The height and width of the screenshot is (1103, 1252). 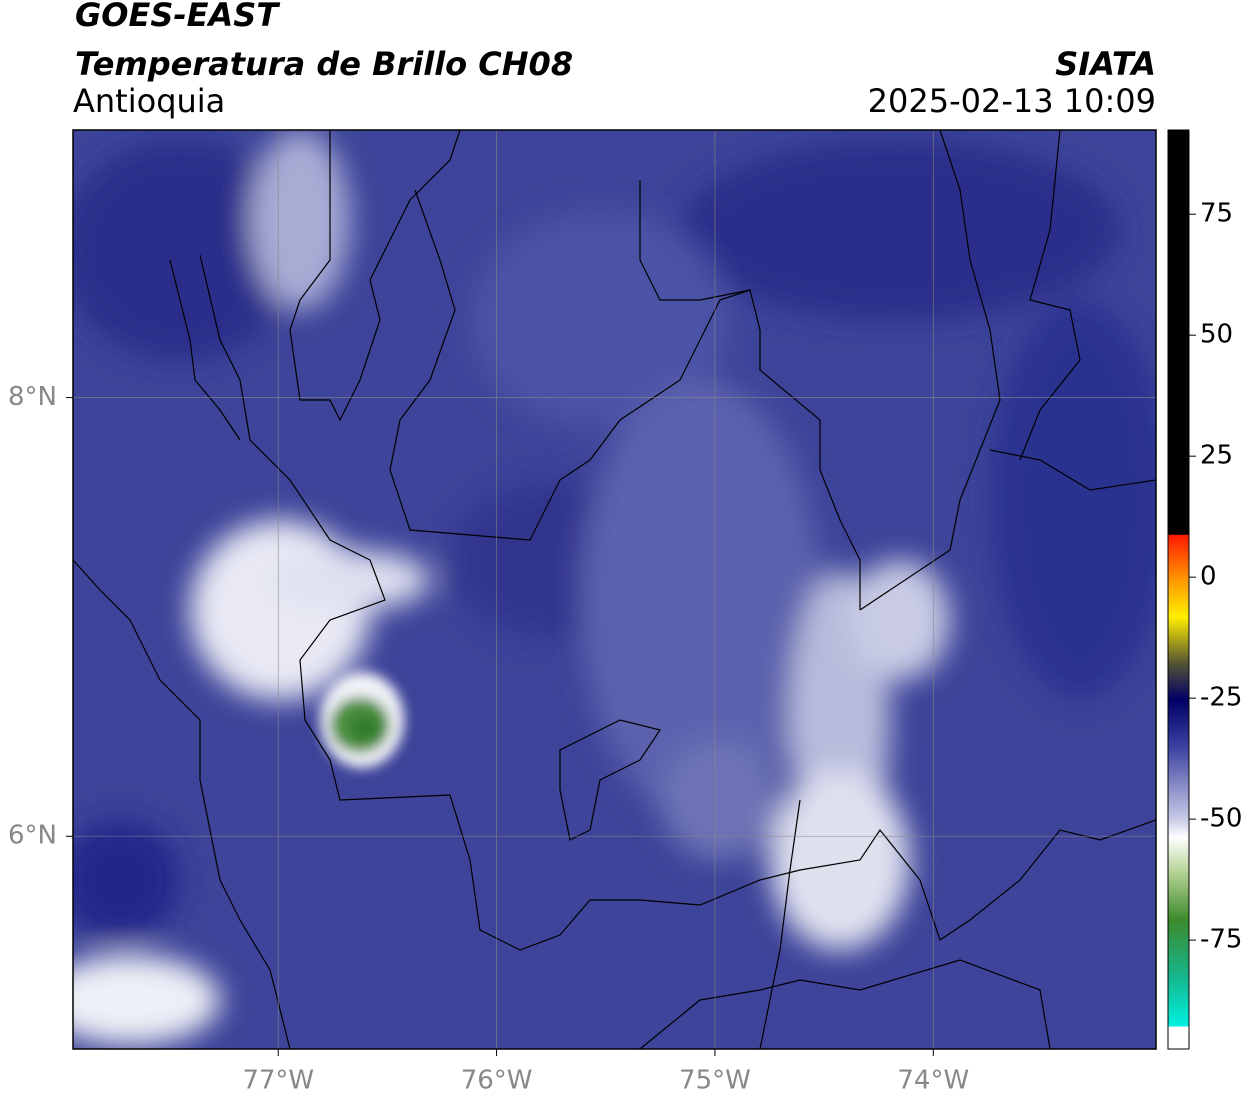 I want to click on colorbar-tick-label: -75, so click(x=1221, y=940).